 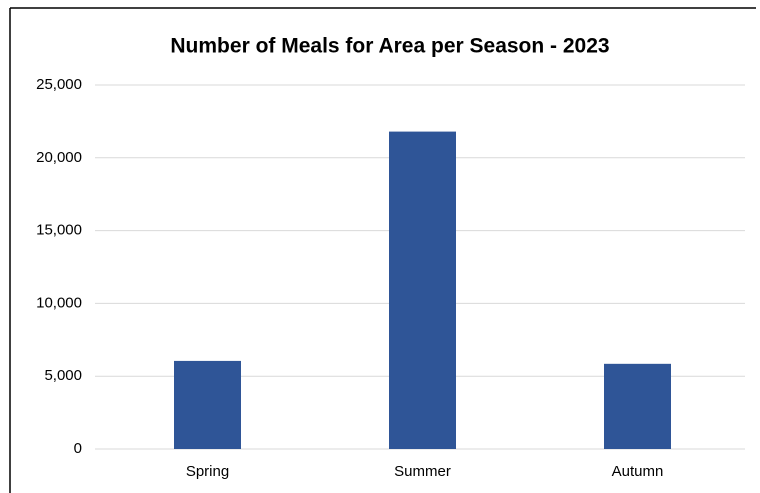 What do you see at coordinates (78, 448) in the screenshot?
I see `y-tick-label: 0` at bounding box center [78, 448].